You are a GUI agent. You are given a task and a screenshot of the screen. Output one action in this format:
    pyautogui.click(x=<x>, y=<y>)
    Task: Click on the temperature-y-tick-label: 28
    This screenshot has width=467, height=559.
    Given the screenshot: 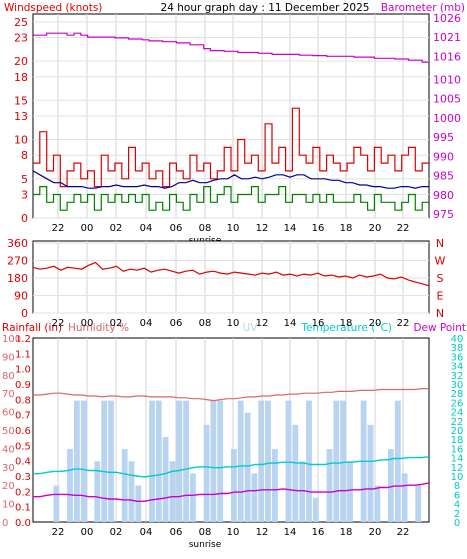 What is the action you would take?
    pyautogui.click(x=457, y=394)
    